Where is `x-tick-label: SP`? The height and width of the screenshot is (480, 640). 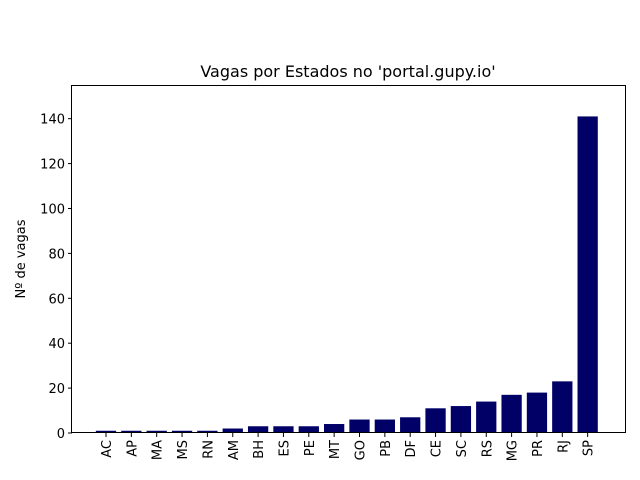
x-tick-label: SP is located at coordinates (589, 448).